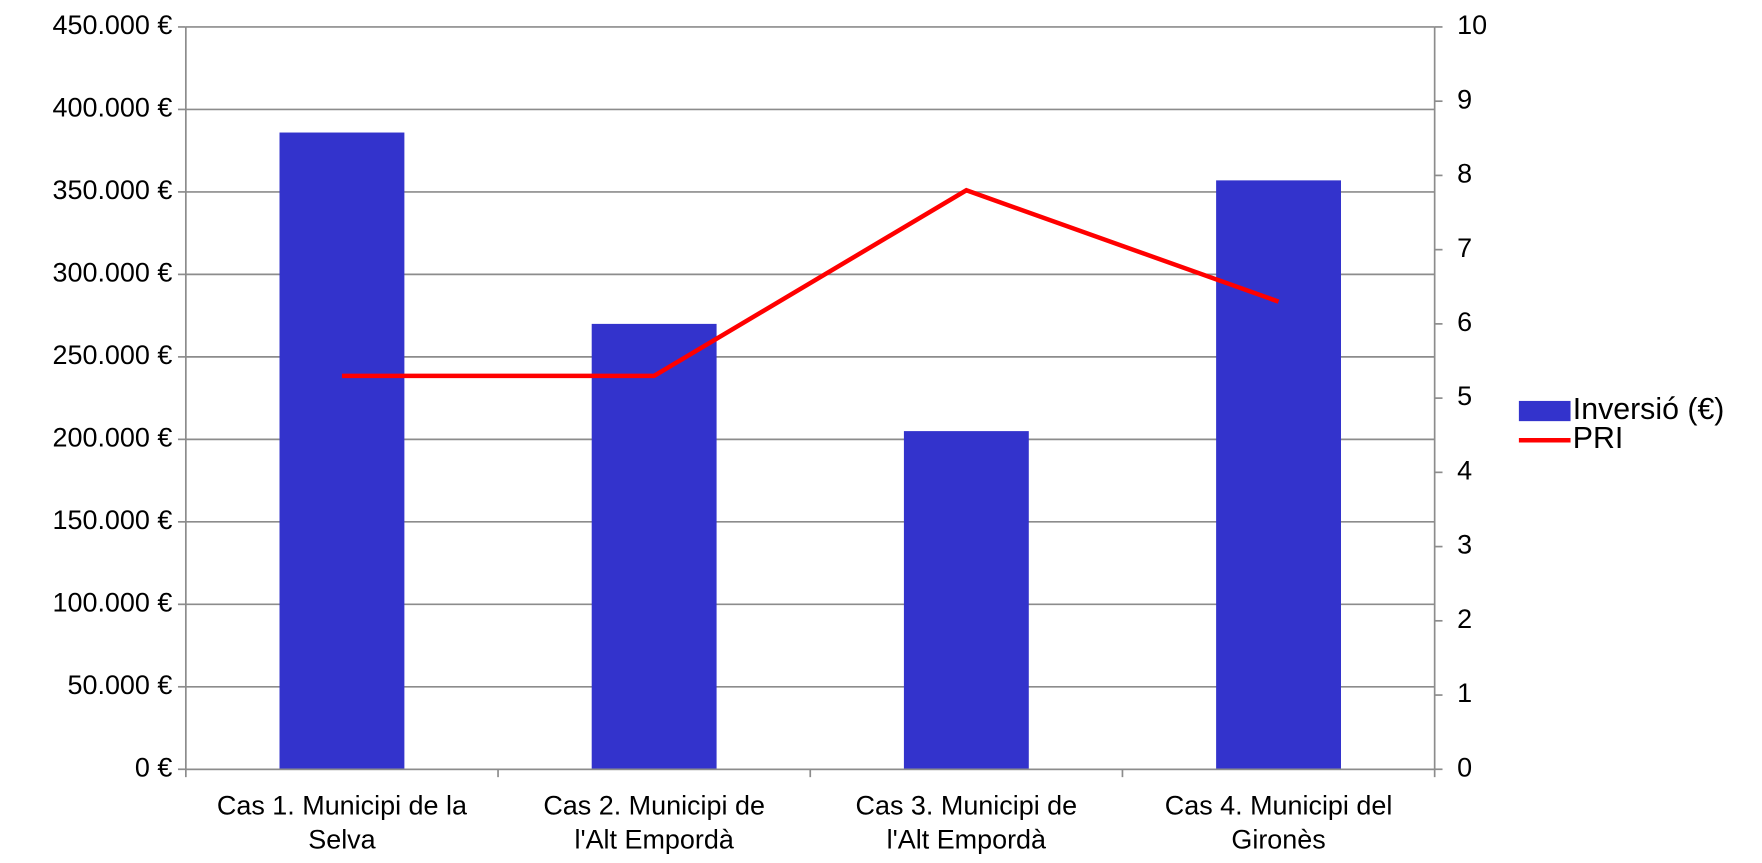  I want to click on legend-label: PRI, so click(1598, 438).